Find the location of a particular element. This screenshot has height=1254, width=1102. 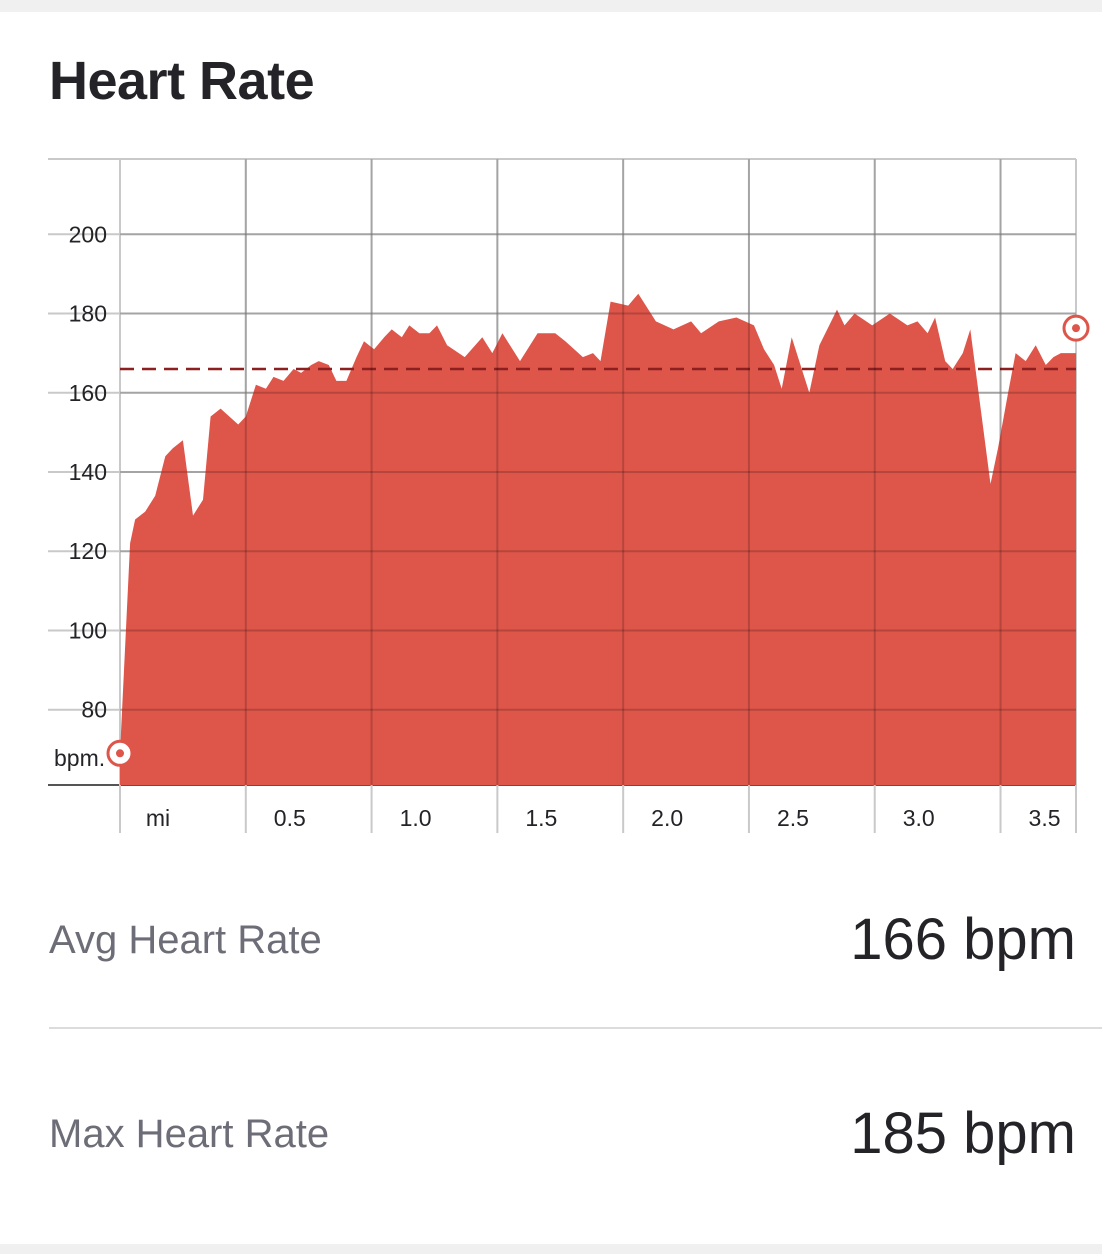

start-marker-dot is located at coordinates (120, 753).